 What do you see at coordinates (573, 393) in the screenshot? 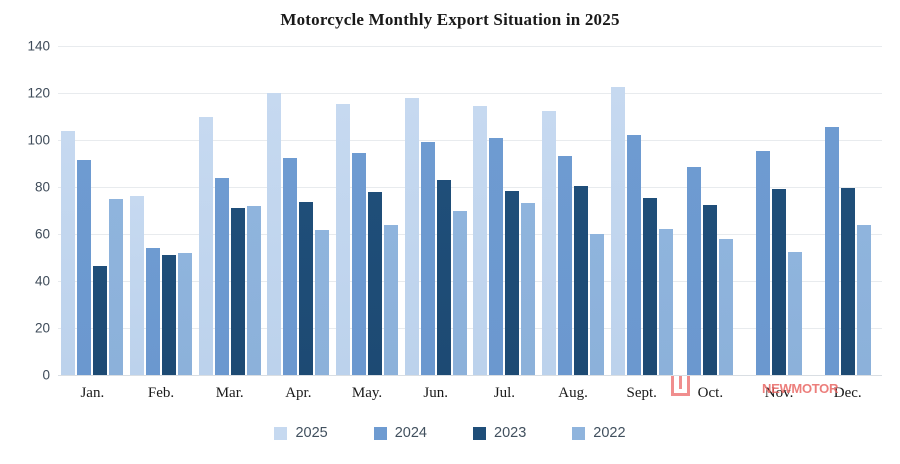
I see `x-axis-tick-label: Aug.` at bounding box center [573, 393].